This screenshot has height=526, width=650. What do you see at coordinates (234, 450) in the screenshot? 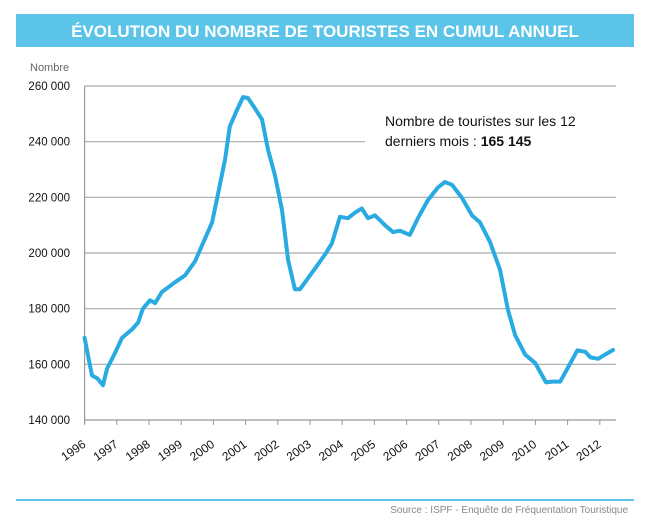
I see `x-tick-label: 2001` at bounding box center [234, 450].